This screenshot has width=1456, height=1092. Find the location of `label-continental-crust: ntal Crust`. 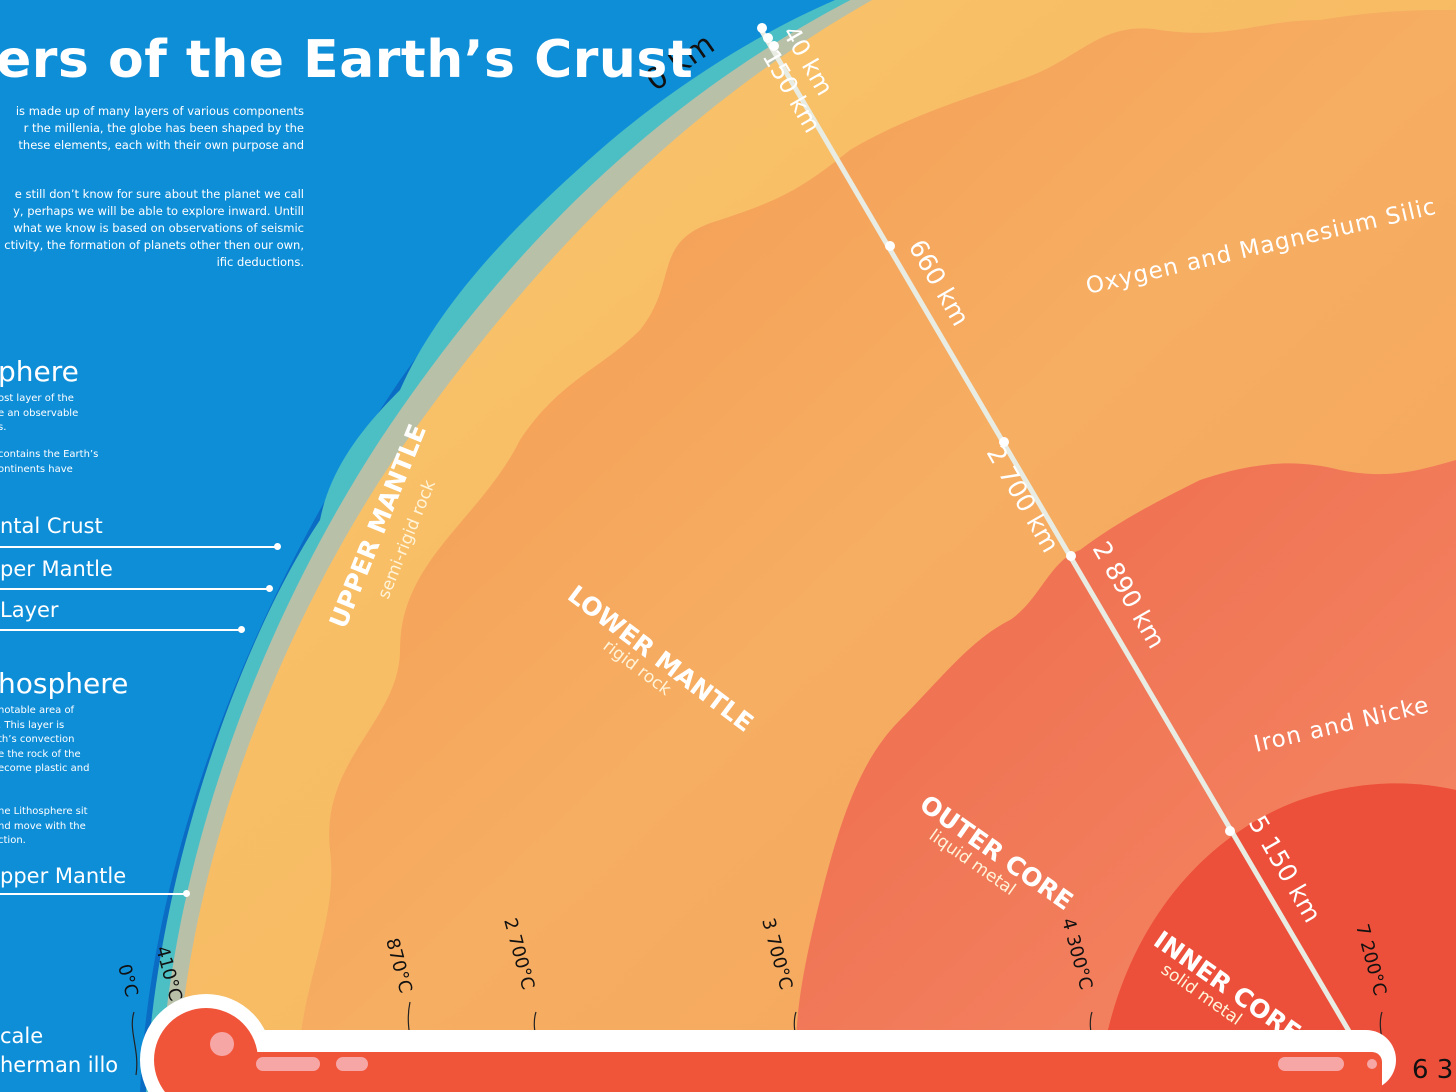

label-continental-crust: ntal Crust is located at coordinates (51, 526).